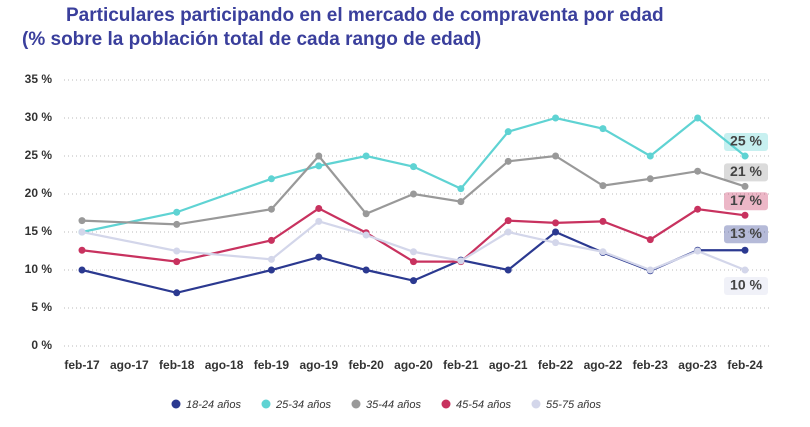  I want to click on y-tick-label: 15 %, so click(39, 231).